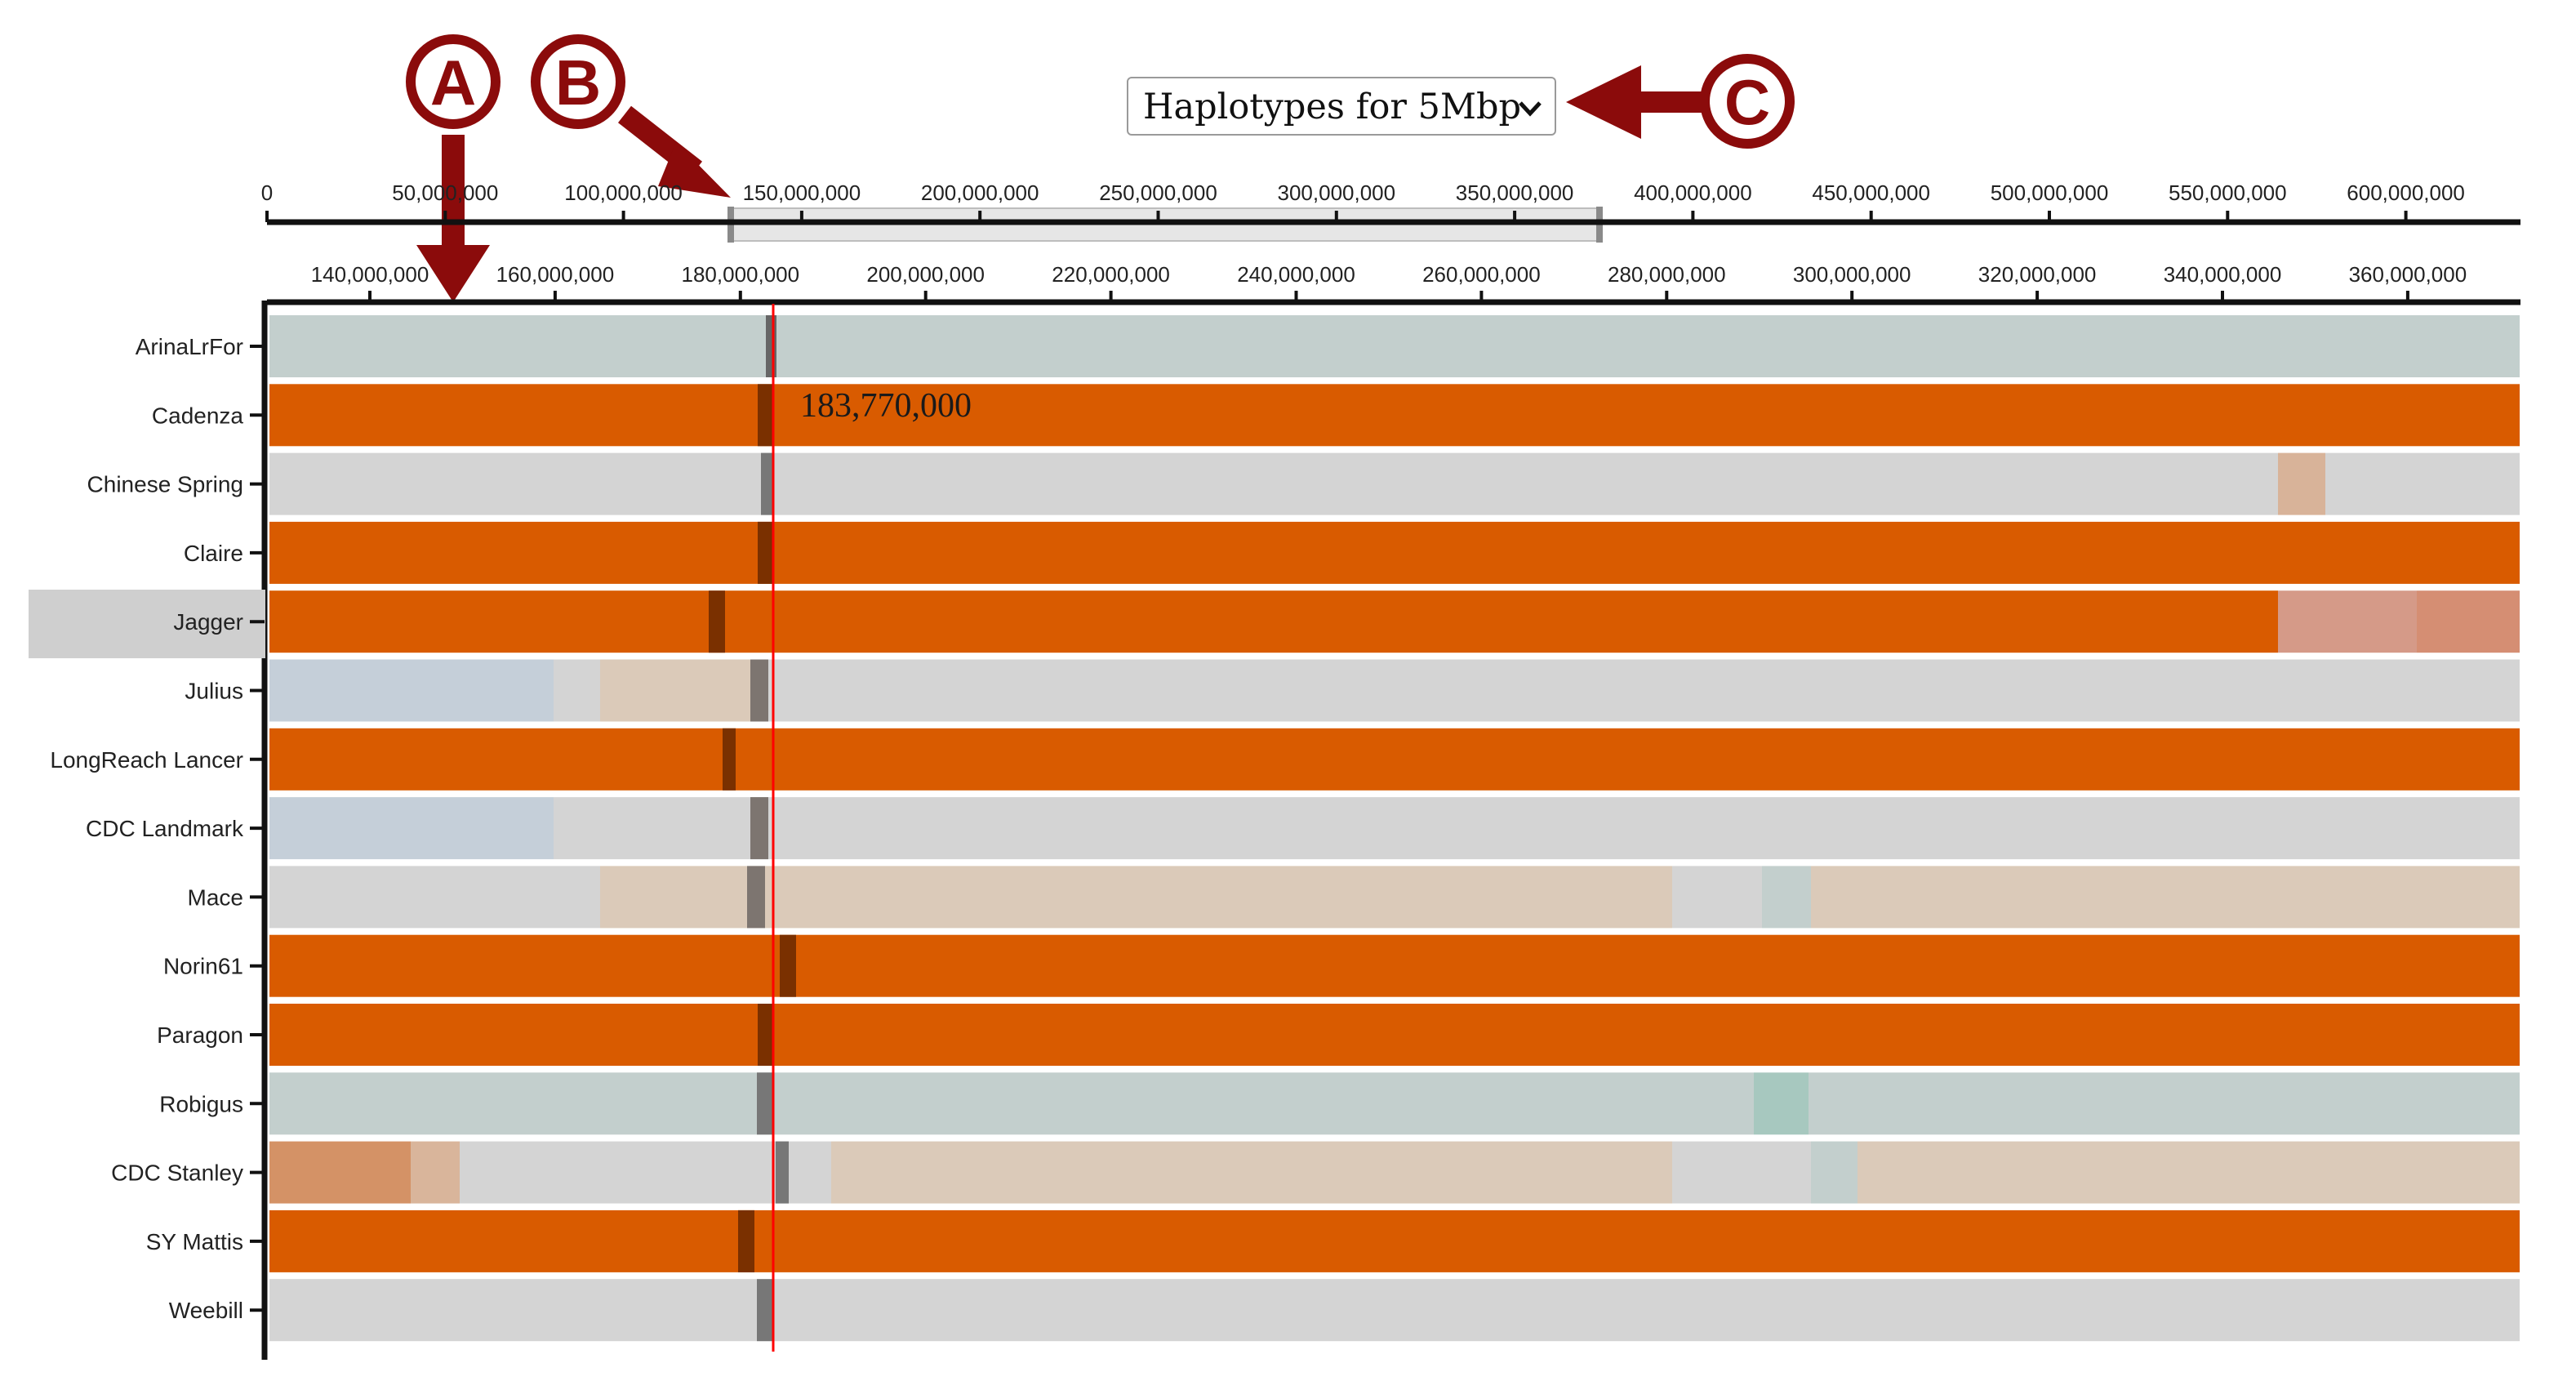 Image resolution: width=2576 pixels, height=1381 pixels. Describe the element at coordinates (1693, 193) in the screenshot. I see `overview-tick-label: 400,000,000` at that location.